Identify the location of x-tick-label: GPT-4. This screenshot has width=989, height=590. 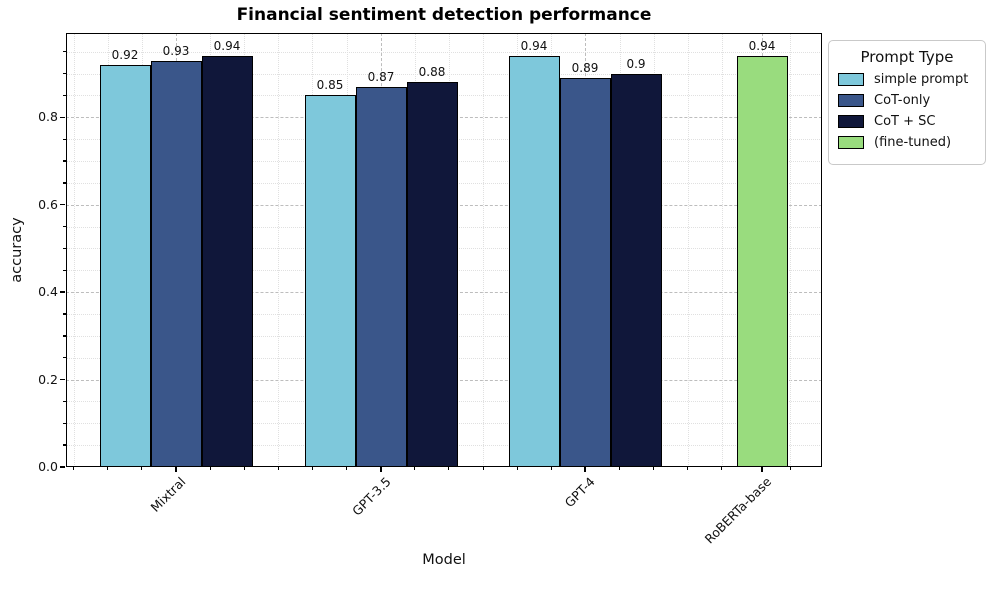
(579, 492).